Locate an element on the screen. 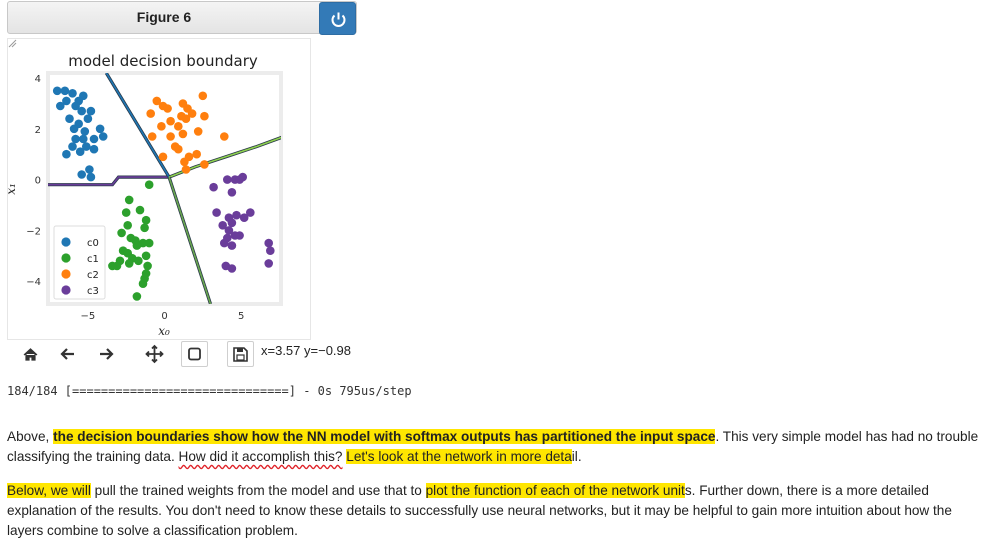 The height and width of the screenshot is (541, 984). back-arrow-icon is located at coordinates (67, 354).